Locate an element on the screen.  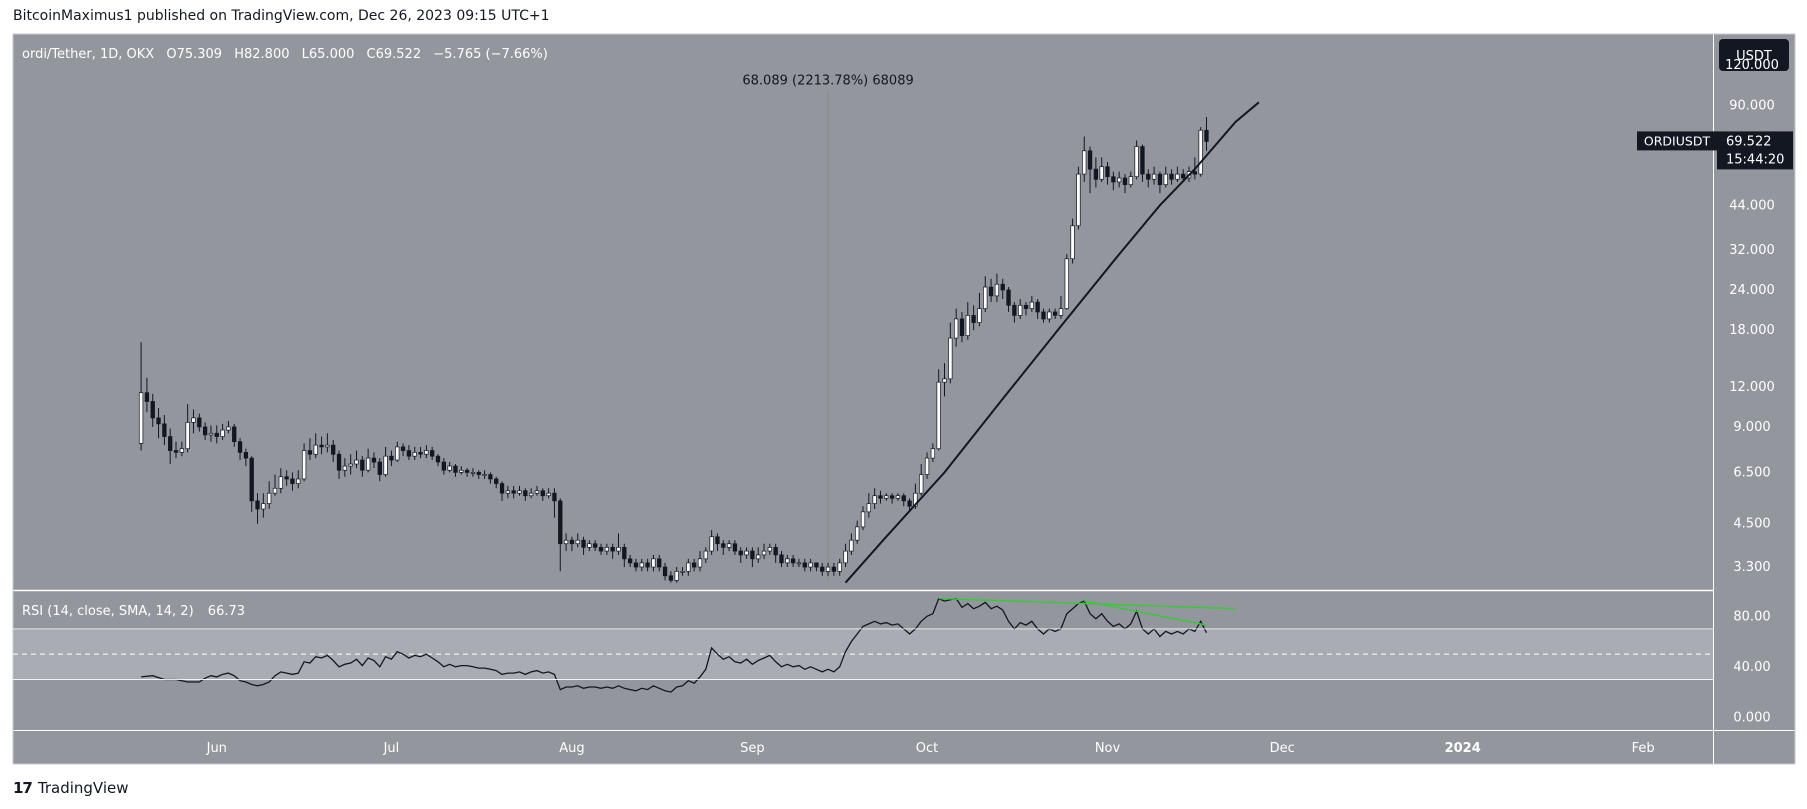
trendline is located at coordinates (1052, 342).